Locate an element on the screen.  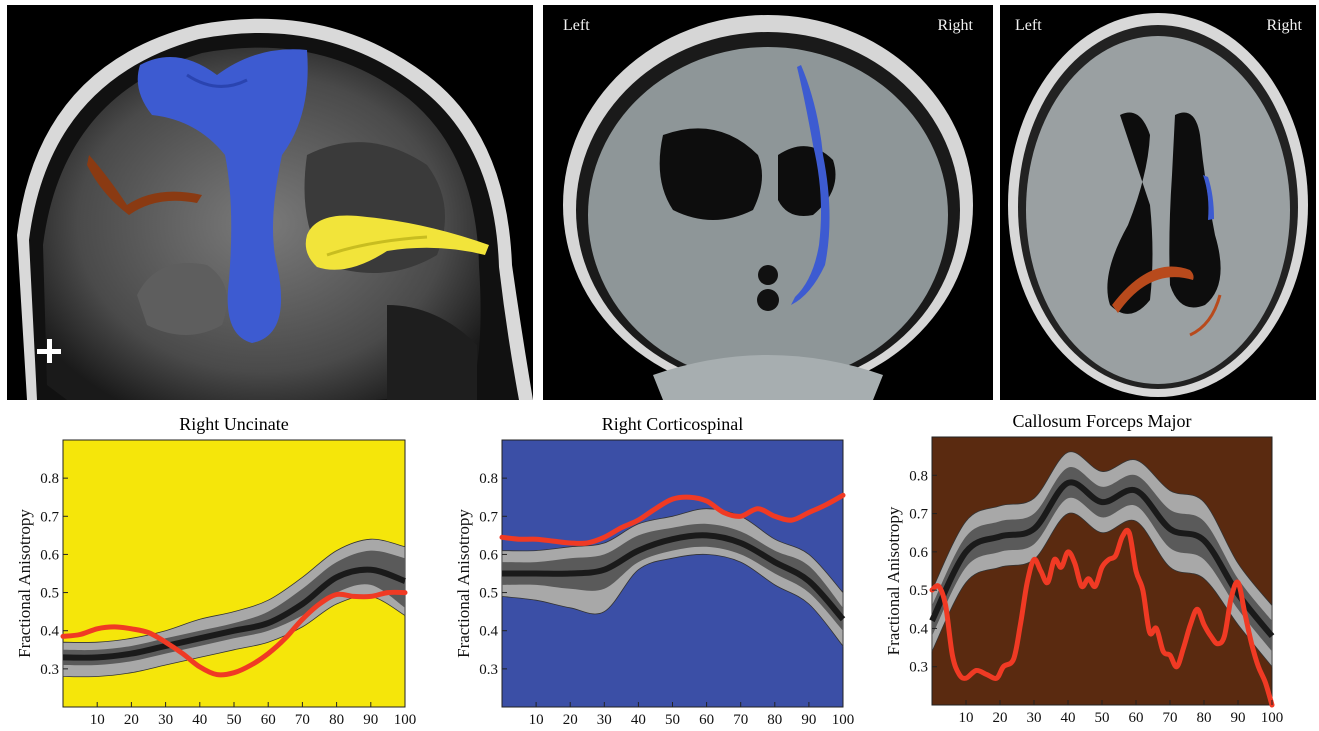
chart-title: Callosum Forceps Major is located at coordinates (1102, 421).